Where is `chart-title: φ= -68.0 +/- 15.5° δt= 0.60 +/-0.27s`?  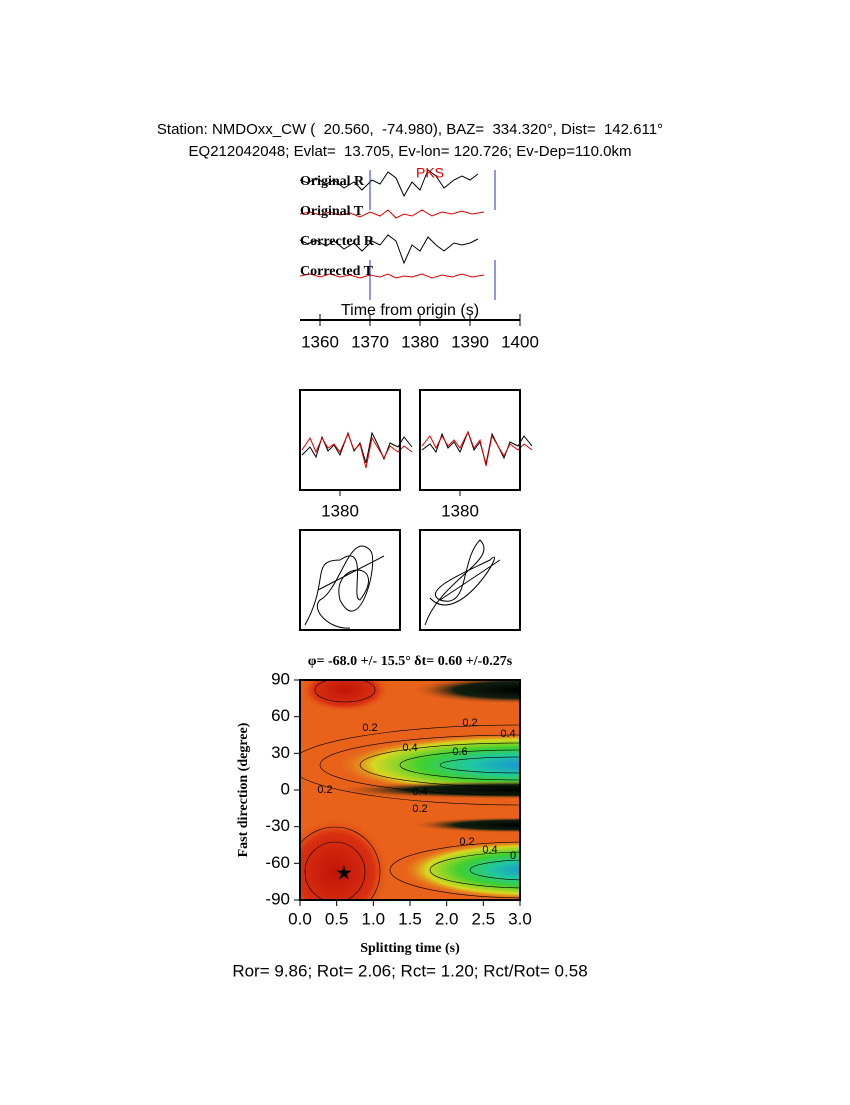 chart-title: φ= -68.0 +/- 15.5° δt= 0.60 +/-0.27s is located at coordinates (410, 661).